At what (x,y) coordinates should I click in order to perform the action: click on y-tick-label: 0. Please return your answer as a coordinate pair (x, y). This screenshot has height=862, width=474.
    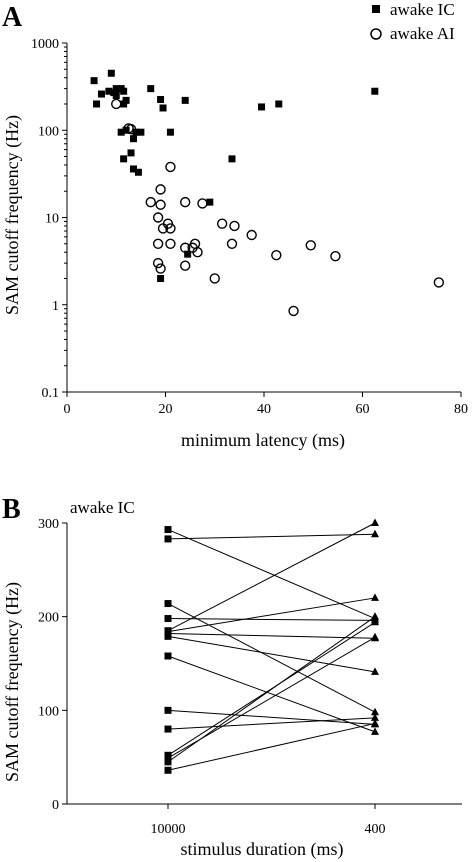
    Looking at the image, I should click on (55, 805).